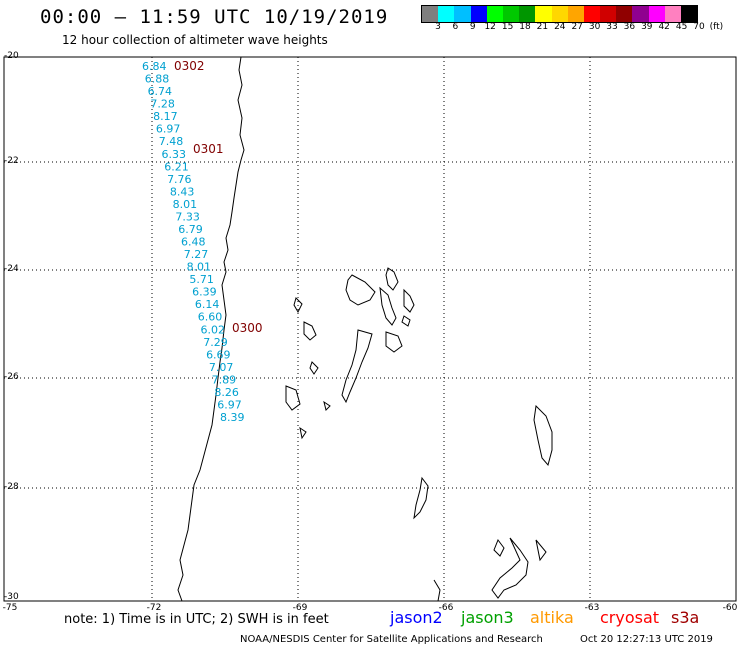 The image size is (740, 650). What do you see at coordinates (11, 597) in the screenshot?
I see `latitude-tick: -30` at bounding box center [11, 597].